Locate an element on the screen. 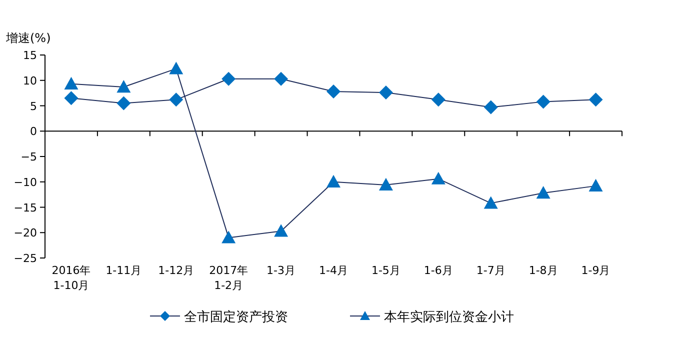 This screenshot has height=352, width=685. y-tick-label: 0 is located at coordinates (33, 131).